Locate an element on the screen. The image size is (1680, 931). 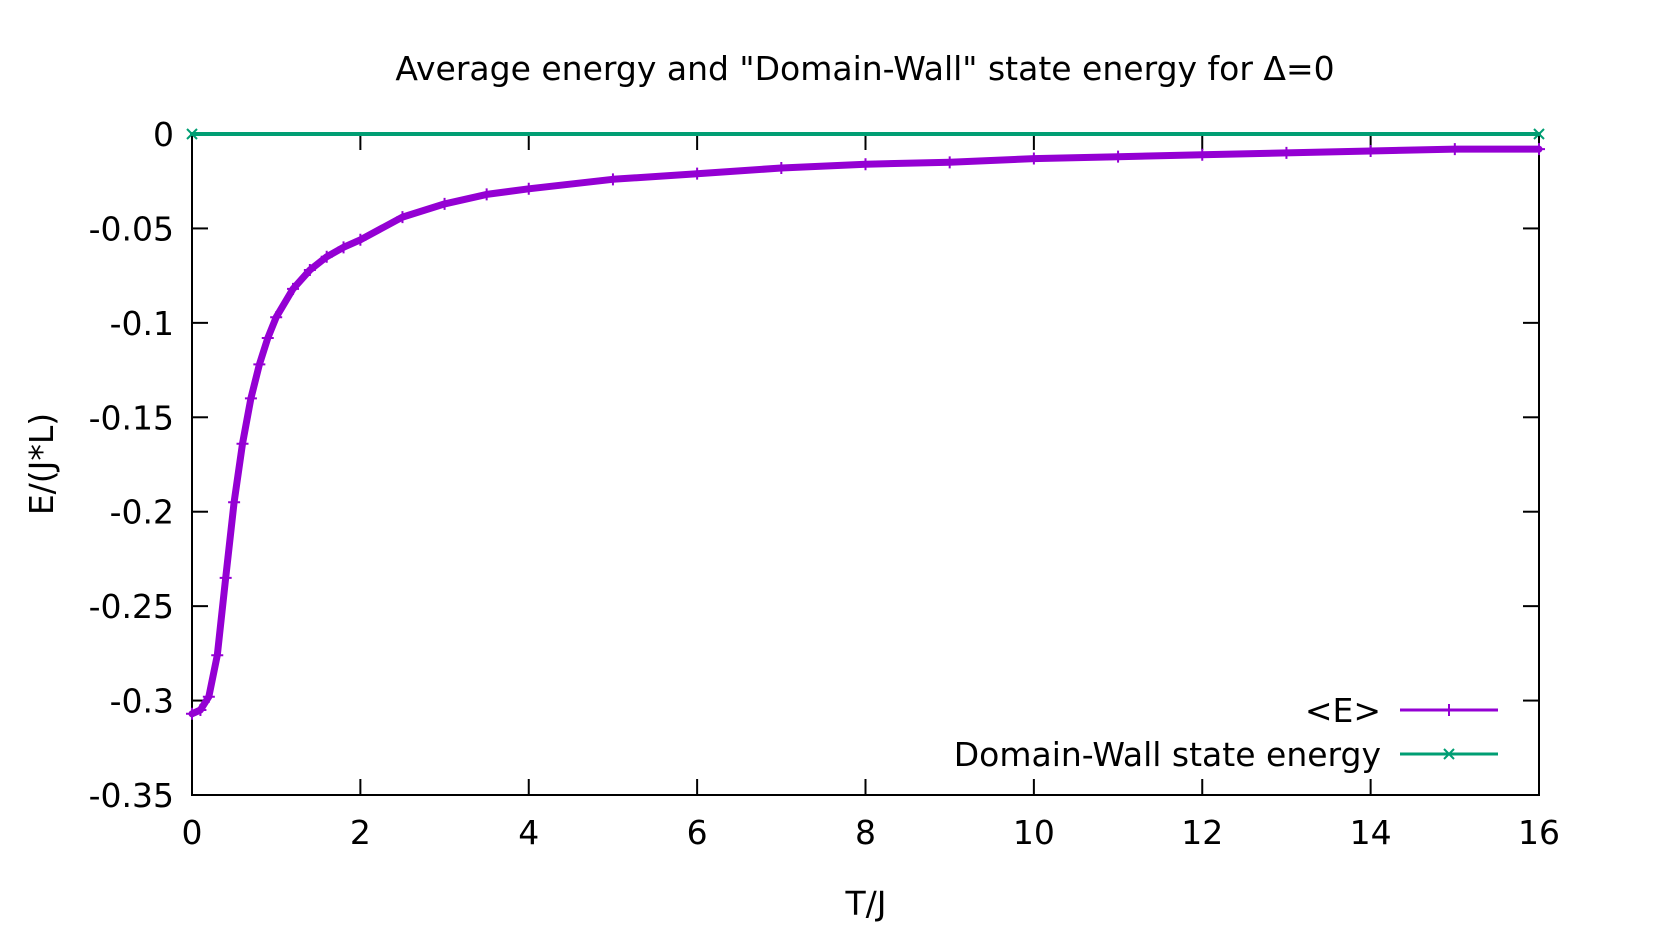
x-tick: 10 is located at coordinates (1034, 493).